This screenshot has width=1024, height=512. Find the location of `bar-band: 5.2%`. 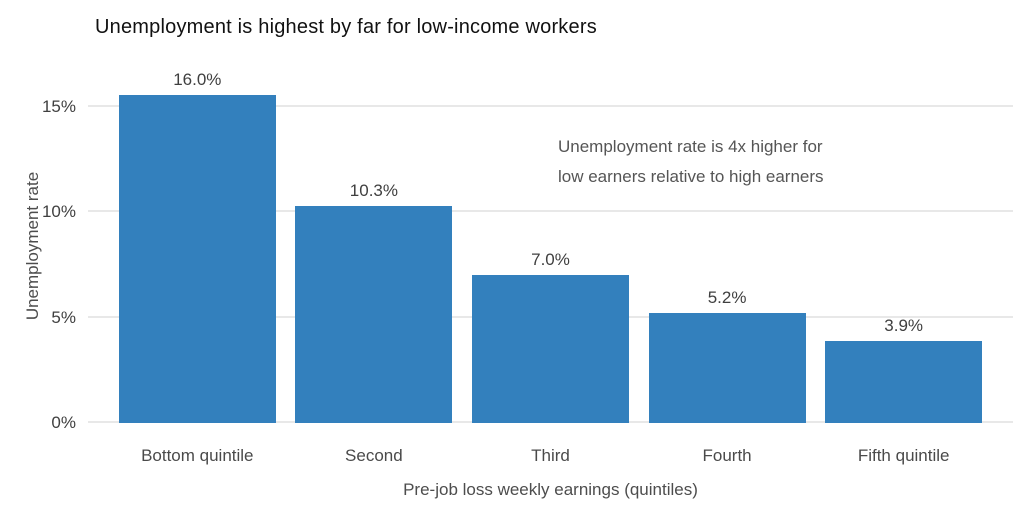

bar-band: 5.2% is located at coordinates (727, 246).